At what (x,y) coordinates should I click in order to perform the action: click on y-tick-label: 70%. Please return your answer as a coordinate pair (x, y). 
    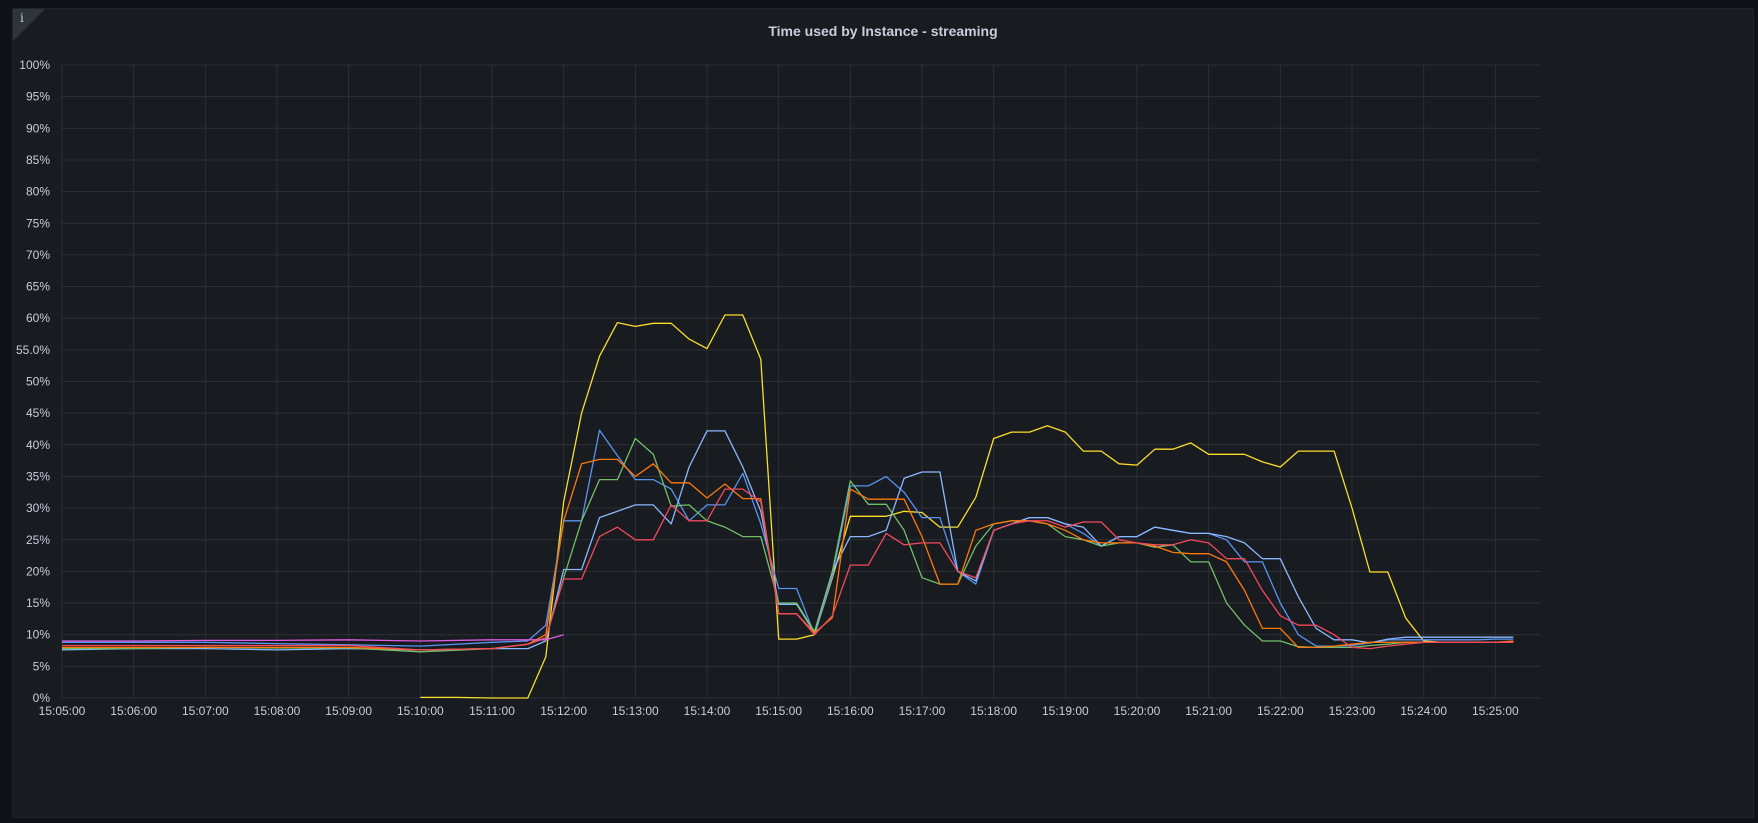
    Looking at the image, I should click on (38, 255).